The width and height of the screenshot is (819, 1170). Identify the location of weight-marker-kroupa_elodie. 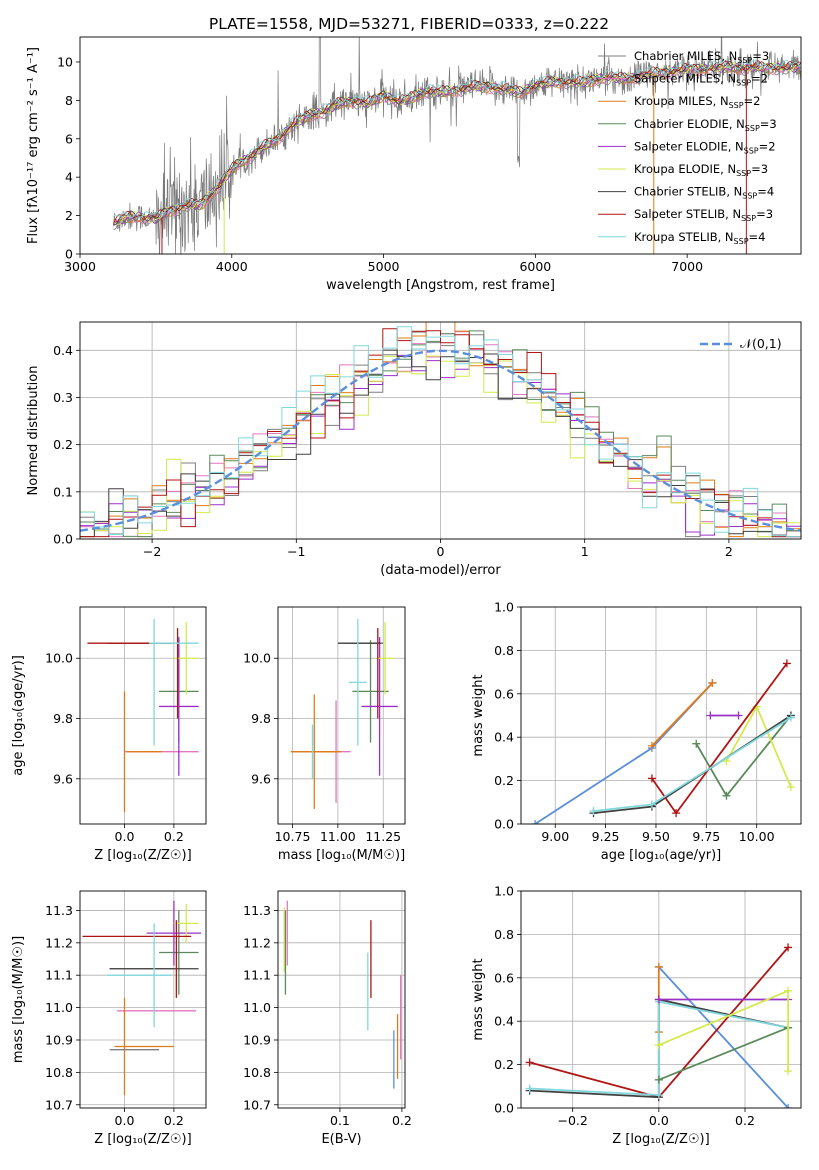
(788, 1071).